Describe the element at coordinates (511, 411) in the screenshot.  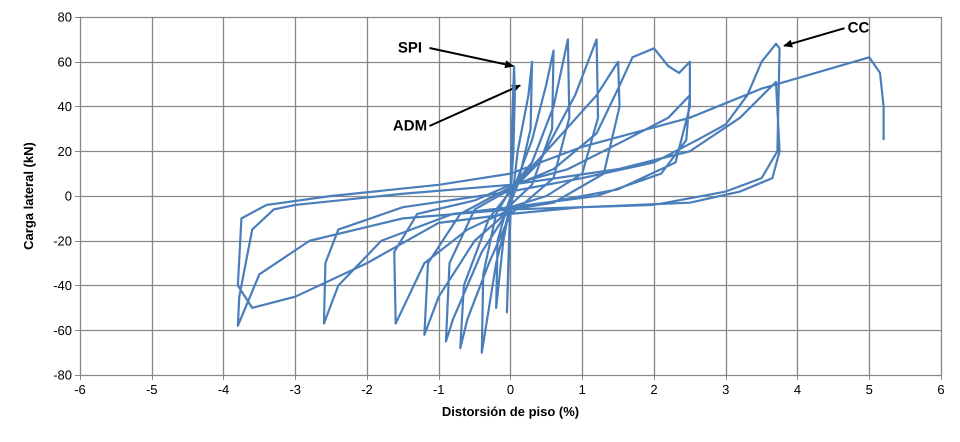
I see `x-axis-title: Distorsión de piso (%)` at that location.